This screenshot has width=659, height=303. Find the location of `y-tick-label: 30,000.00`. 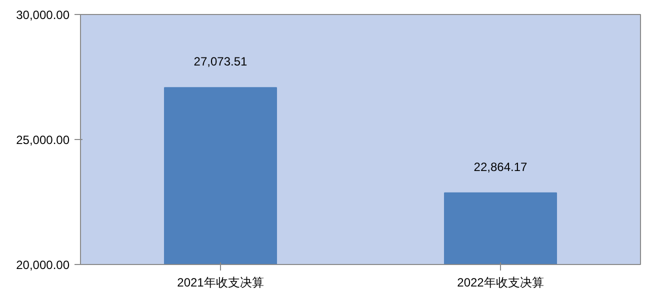

y-tick-label: 30,000.00 is located at coordinates (43, 15).